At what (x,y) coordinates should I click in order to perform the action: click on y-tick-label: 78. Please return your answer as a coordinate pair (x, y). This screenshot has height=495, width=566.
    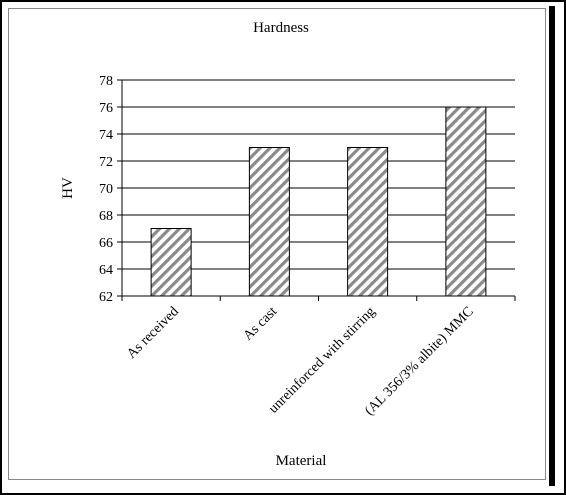
    Looking at the image, I should click on (106, 81).